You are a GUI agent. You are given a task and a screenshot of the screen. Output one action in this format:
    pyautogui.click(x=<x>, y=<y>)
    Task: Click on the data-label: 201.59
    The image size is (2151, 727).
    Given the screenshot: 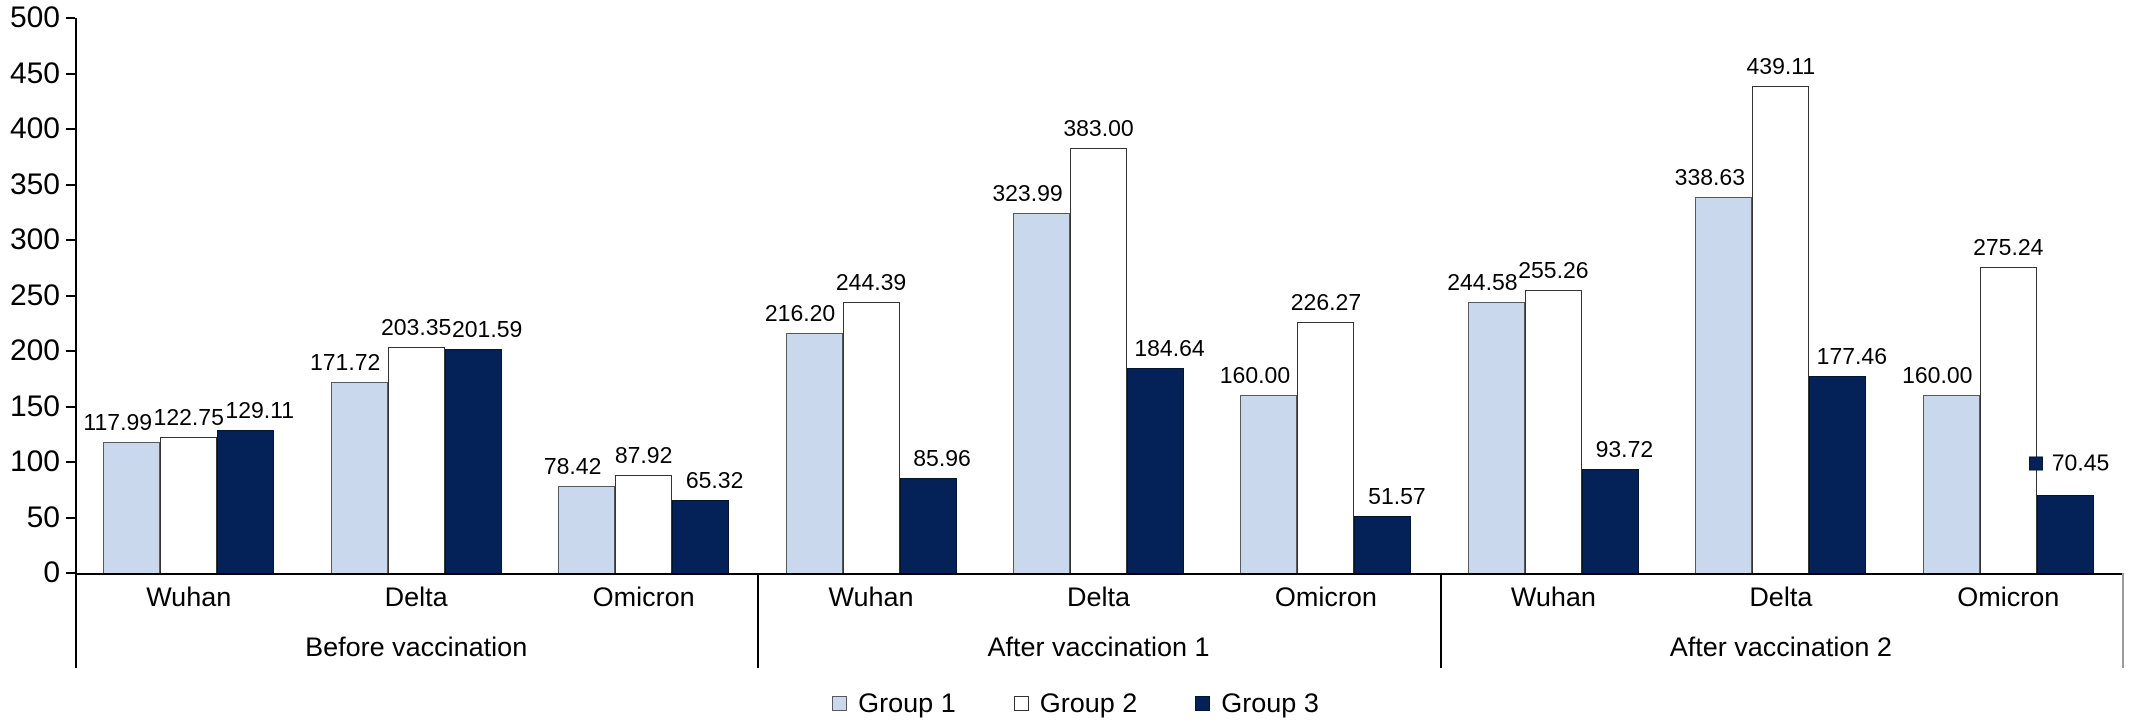 What is the action you would take?
    pyautogui.click(x=487, y=329)
    